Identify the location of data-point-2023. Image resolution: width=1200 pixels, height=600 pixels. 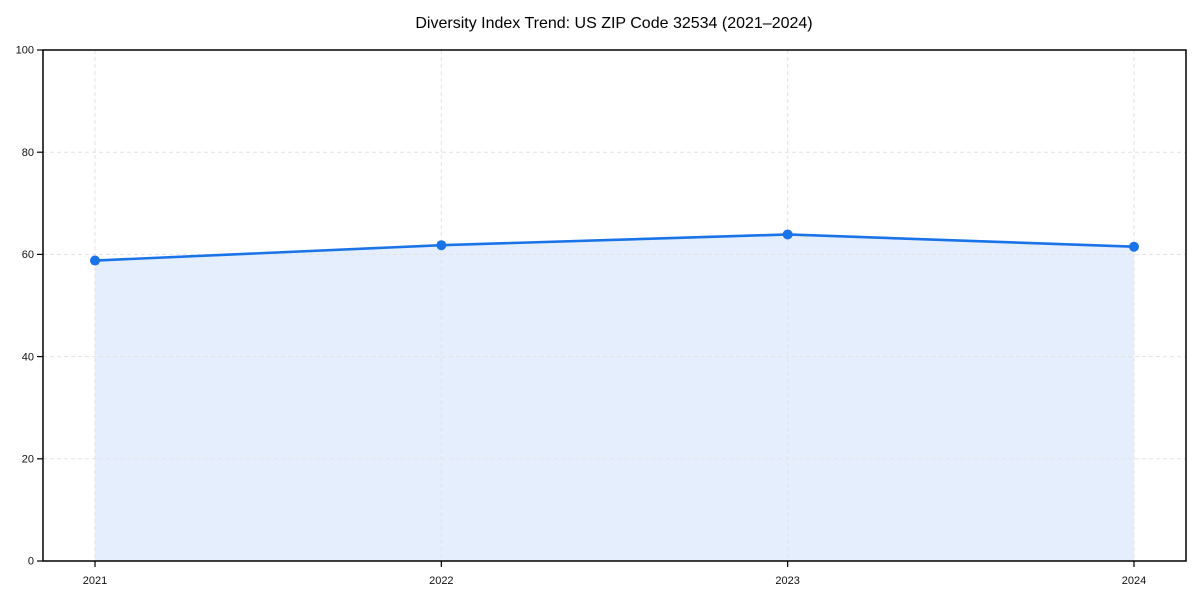
(787, 234).